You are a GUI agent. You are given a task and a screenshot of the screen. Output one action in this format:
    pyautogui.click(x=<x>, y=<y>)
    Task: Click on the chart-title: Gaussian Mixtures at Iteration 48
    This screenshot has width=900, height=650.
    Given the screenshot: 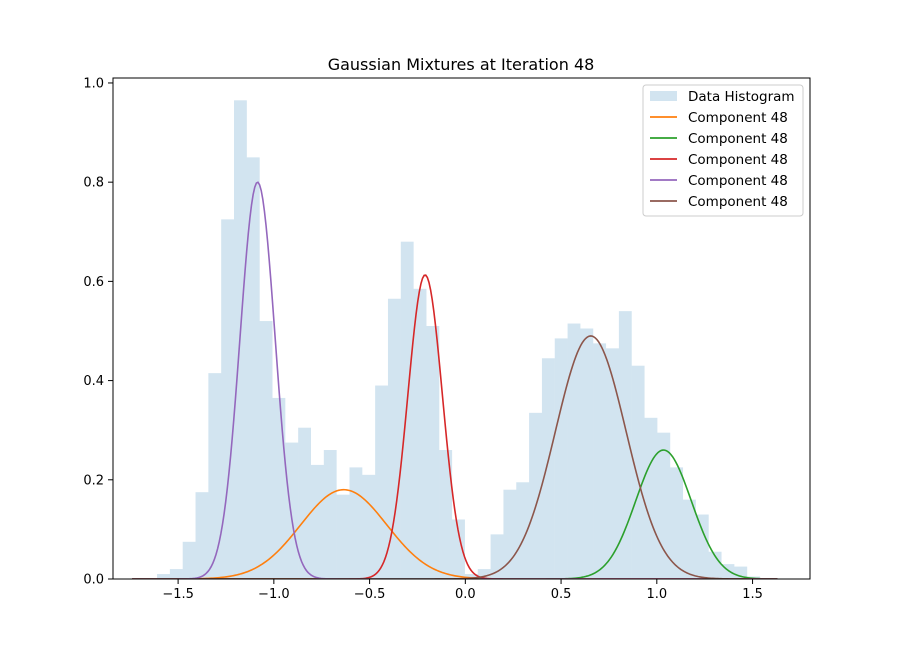 What is the action you would take?
    pyautogui.click(x=461, y=64)
    